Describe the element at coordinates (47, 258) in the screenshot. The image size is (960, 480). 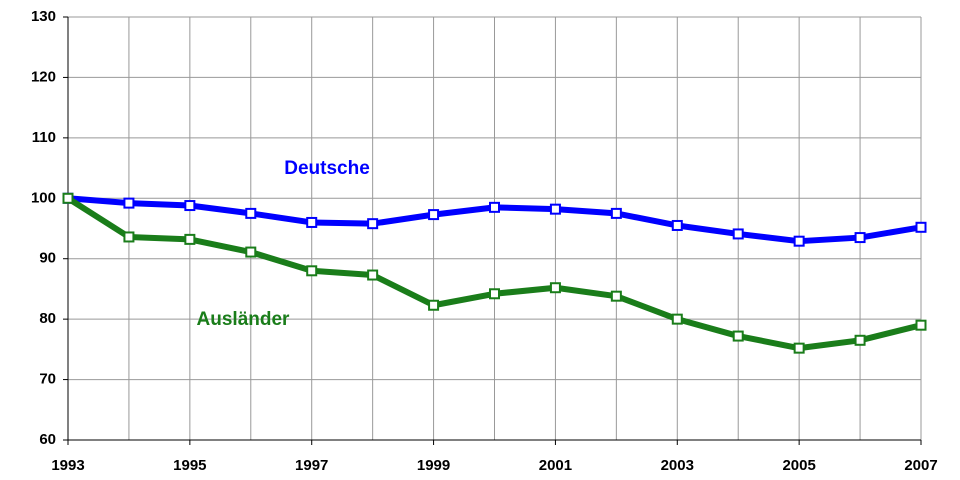
I see `y-tick-label: 90` at that location.